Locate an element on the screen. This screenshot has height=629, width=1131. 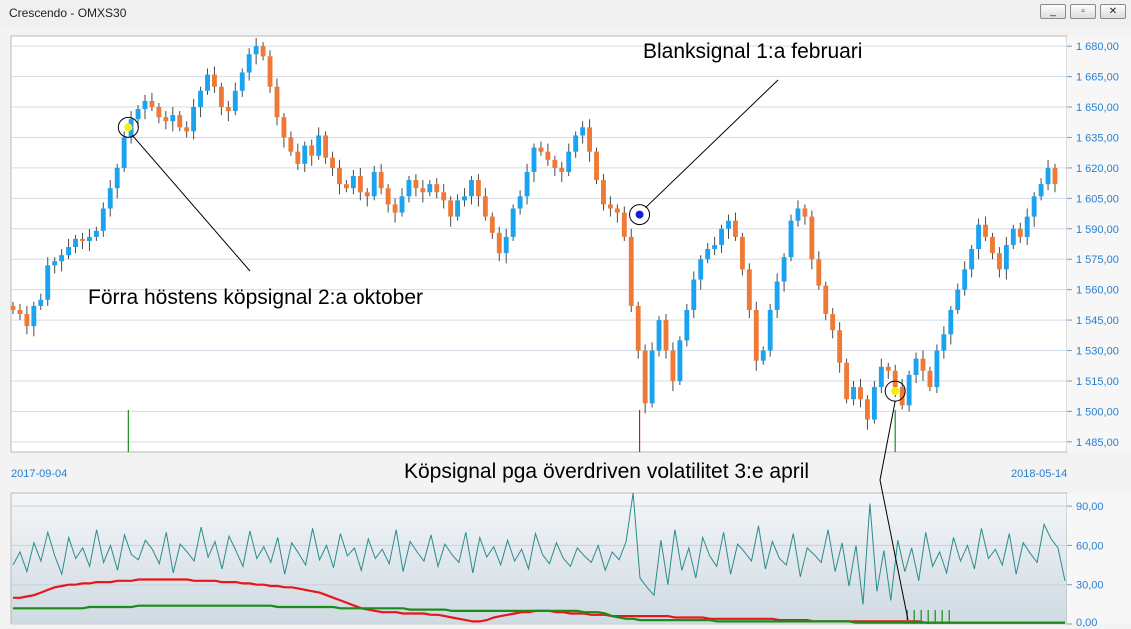
minimize-button: _ is located at coordinates (1053, 11).